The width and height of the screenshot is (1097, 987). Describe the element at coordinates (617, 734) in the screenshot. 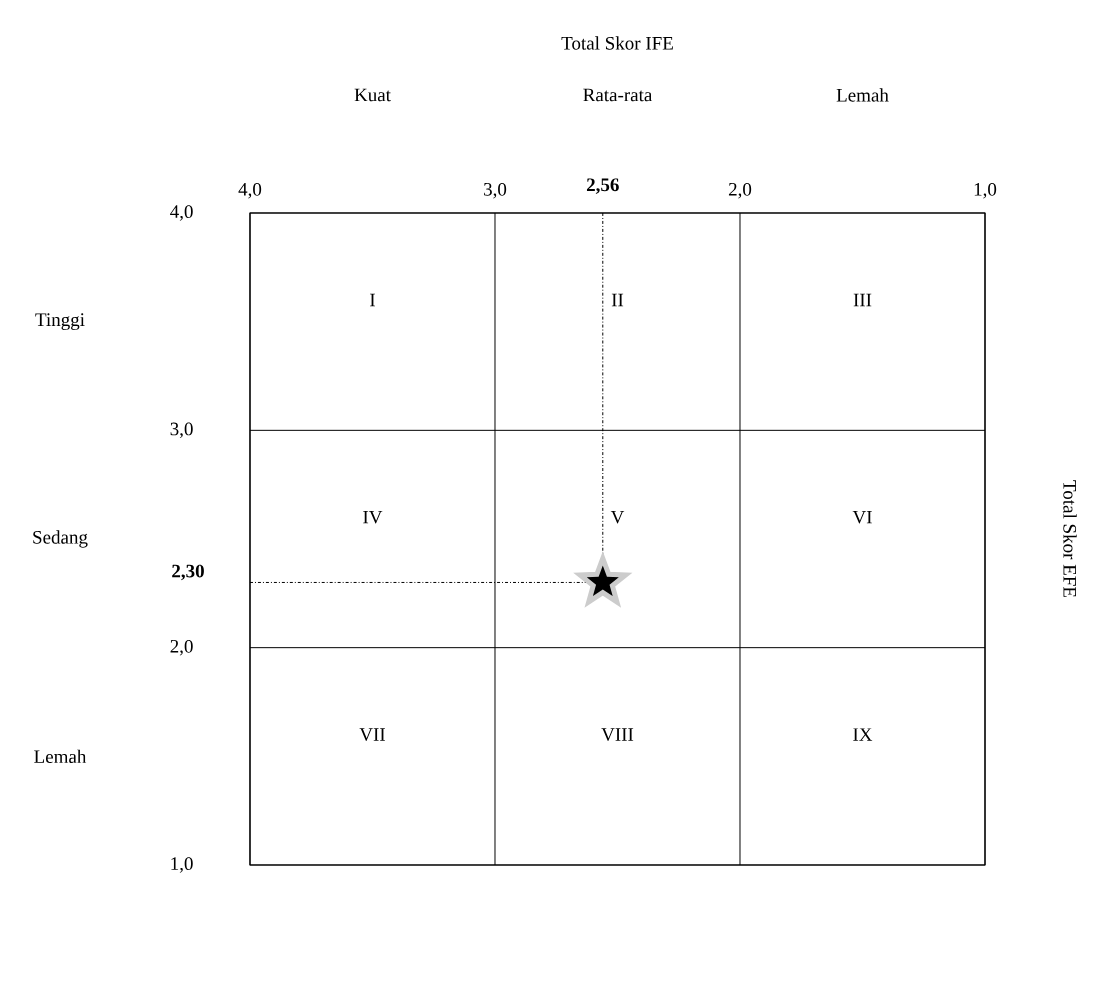

I see `annotation: VIII` at that location.